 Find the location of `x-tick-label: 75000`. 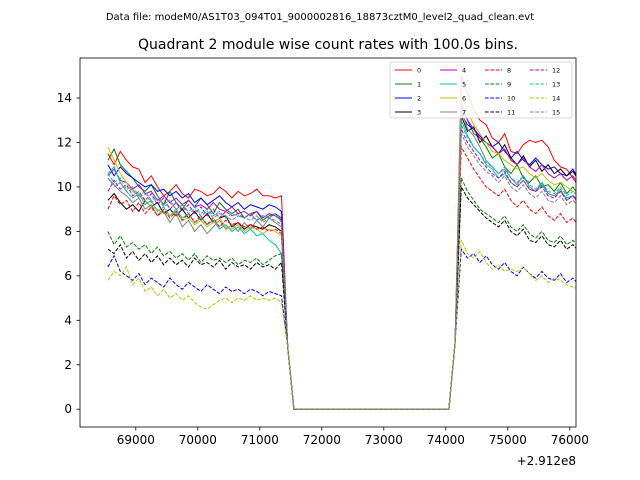

x-tick-label: 75000 is located at coordinates (508, 440).